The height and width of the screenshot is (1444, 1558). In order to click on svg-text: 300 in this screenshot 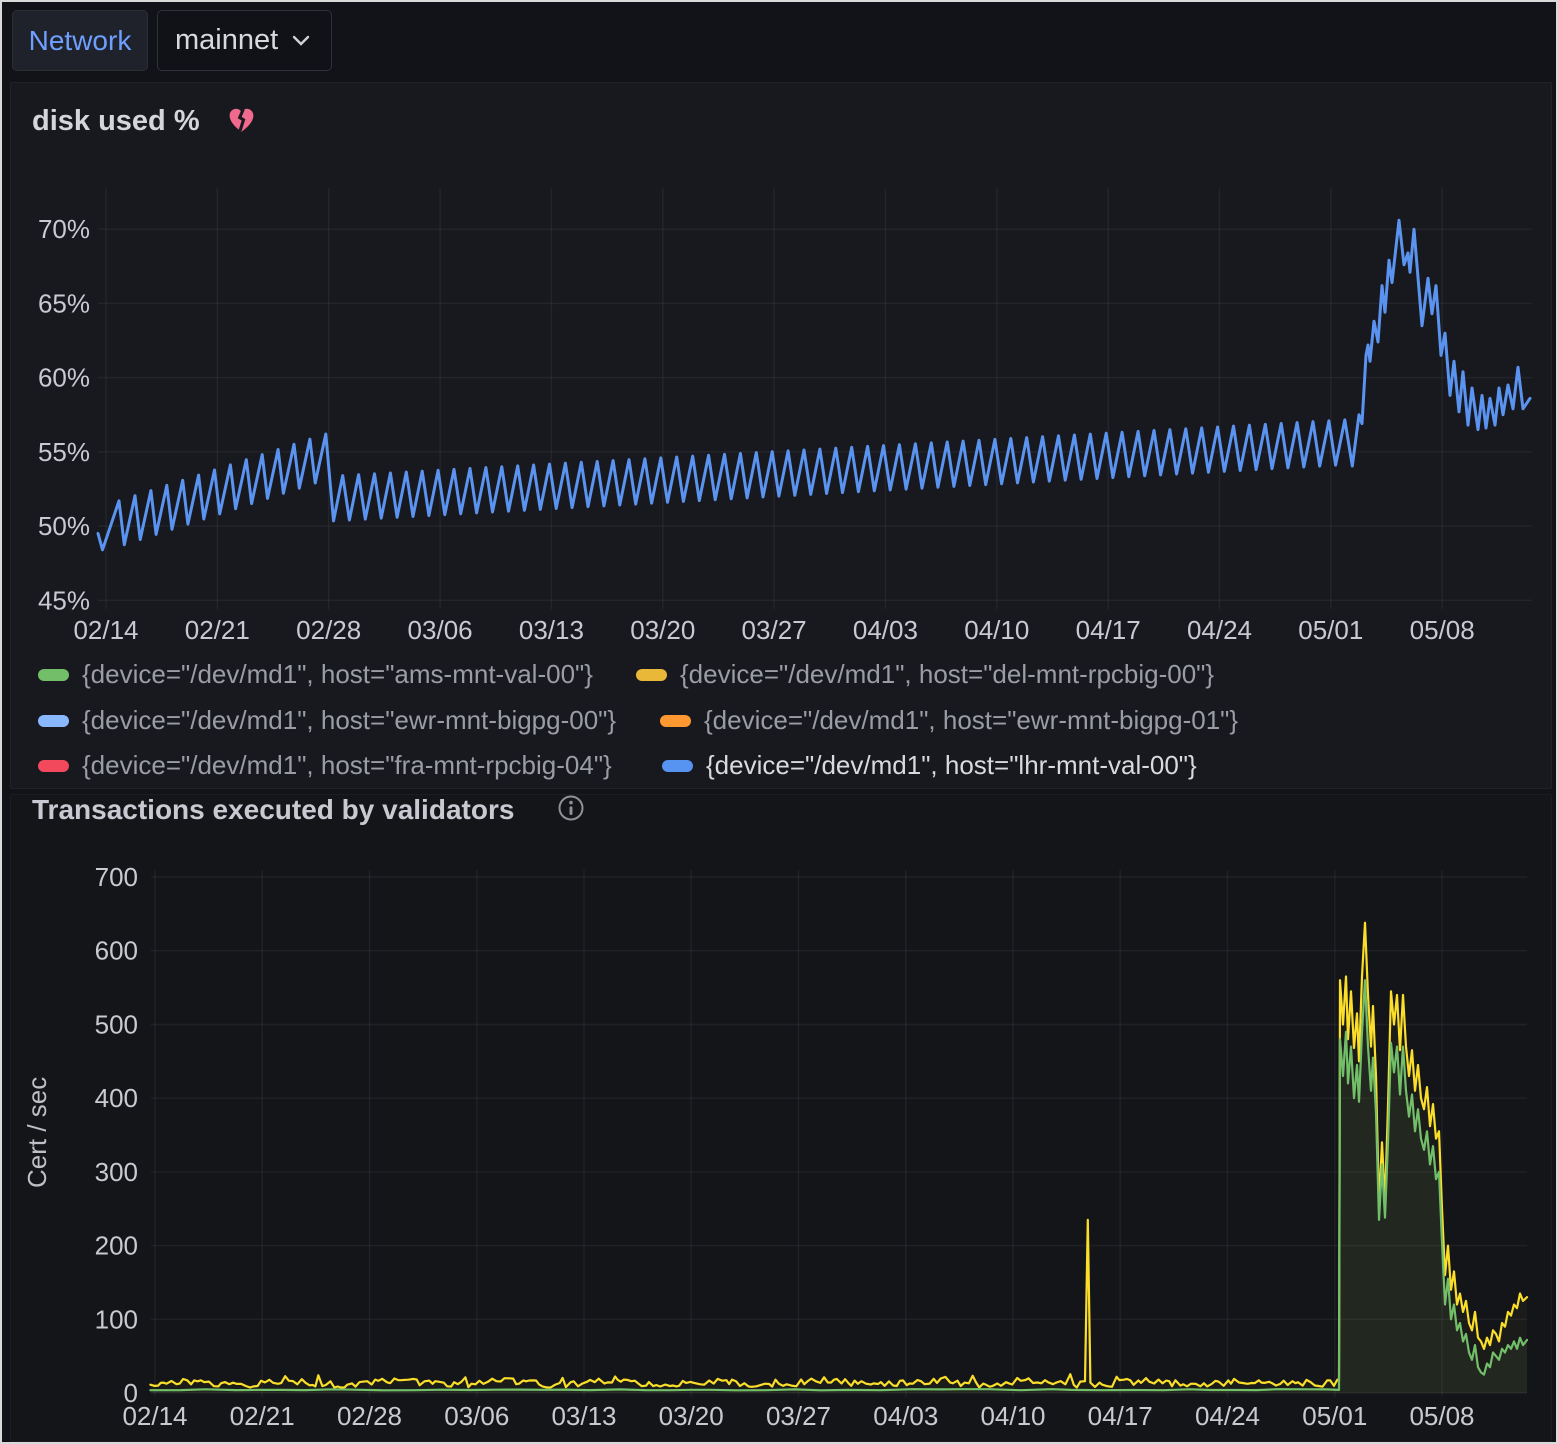, I will do `click(116, 1172)`.